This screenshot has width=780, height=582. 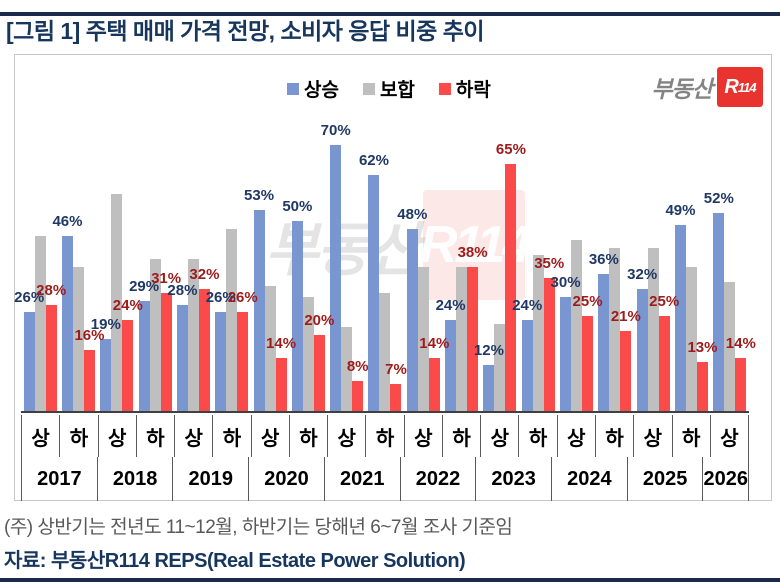 I want to click on barwrap-상승: 48%, so click(x=412, y=308).